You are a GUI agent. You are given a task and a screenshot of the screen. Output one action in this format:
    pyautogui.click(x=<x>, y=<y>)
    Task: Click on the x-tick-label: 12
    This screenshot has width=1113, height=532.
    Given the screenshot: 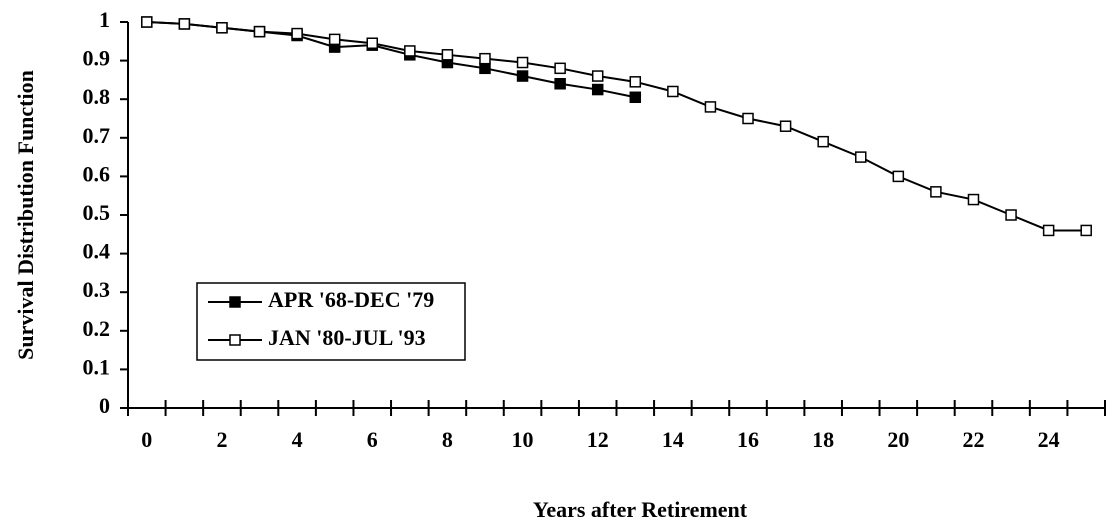 What is the action you would take?
    pyautogui.click(x=598, y=439)
    